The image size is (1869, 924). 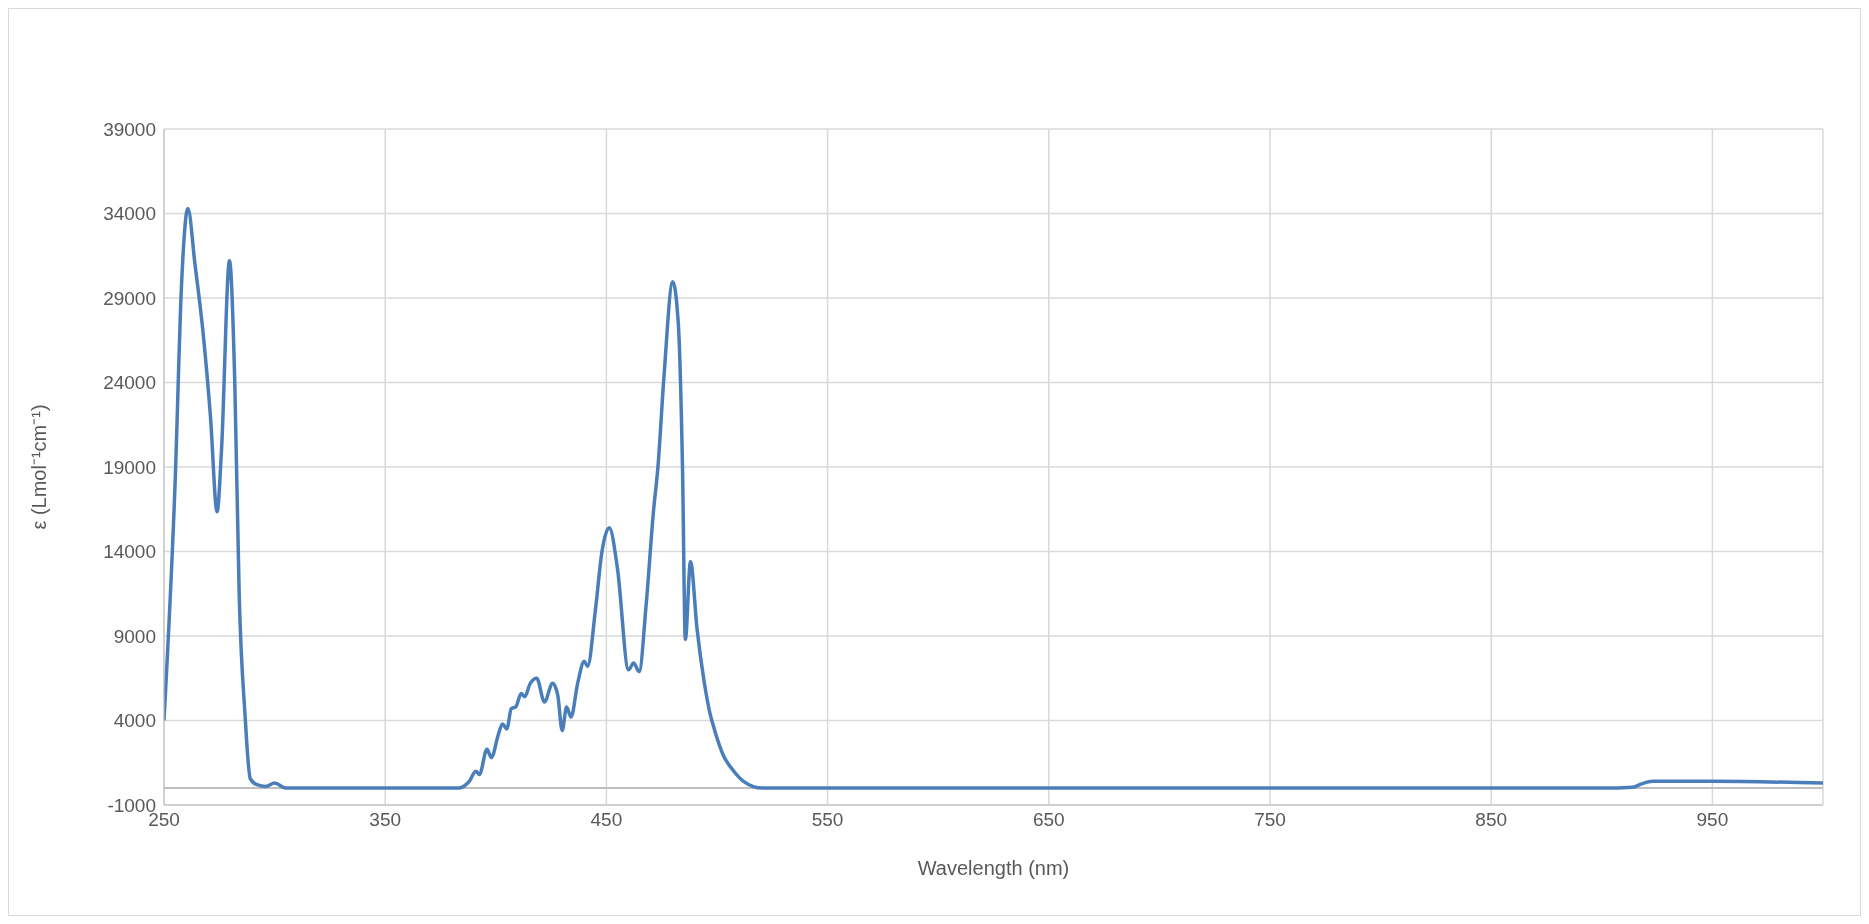 What do you see at coordinates (129, 214) in the screenshot?
I see `y-tick-label: 34000` at bounding box center [129, 214].